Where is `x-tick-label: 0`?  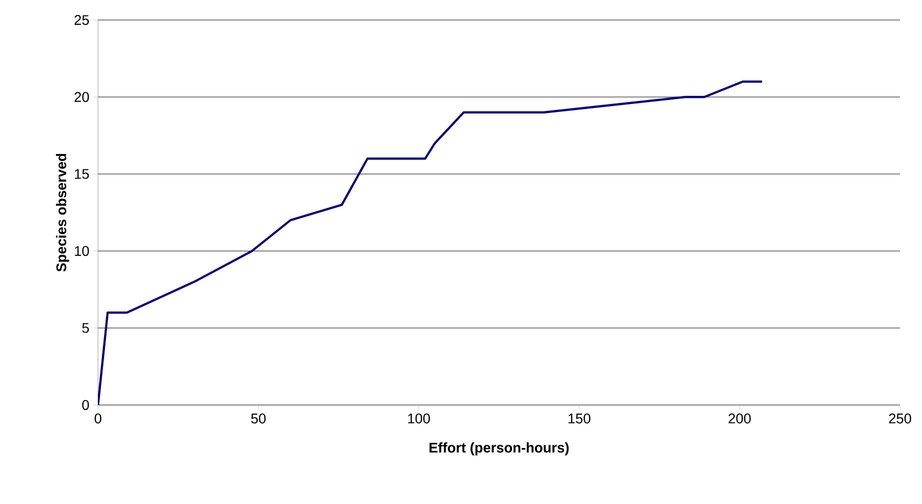 x-tick-label: 0 is located at coordinates (98, 419).